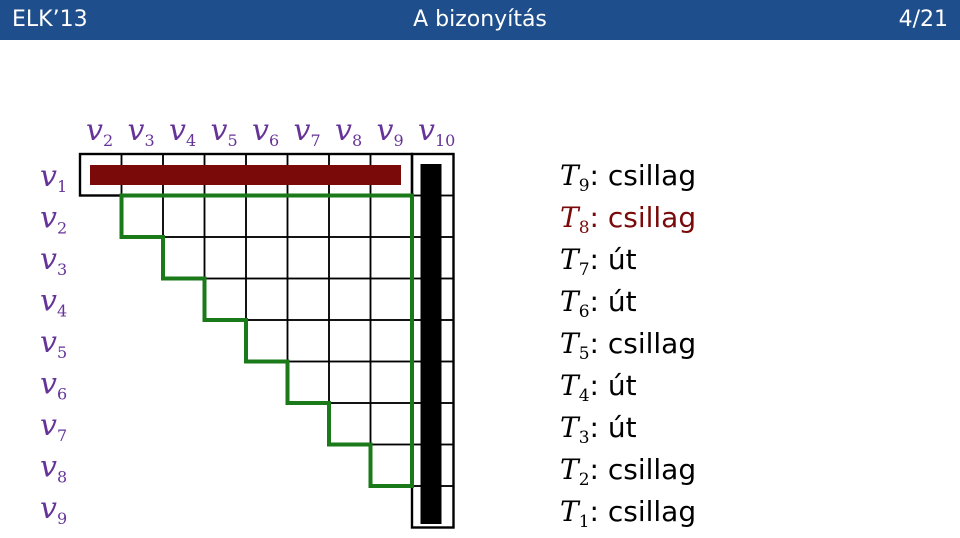 This screenshot has height=538, width=960. Describe the element at coordinates (141, 131) in the screenshot. I see `column-label-v3: v3` at that location.